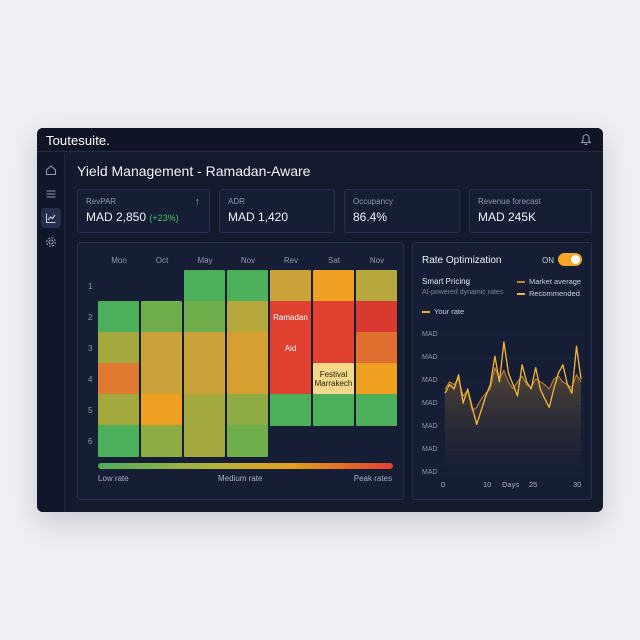 This screenshot has width=640, height=640. I want to click on heatmap-event-cell: Festival Marrakech, so click(333, 379).